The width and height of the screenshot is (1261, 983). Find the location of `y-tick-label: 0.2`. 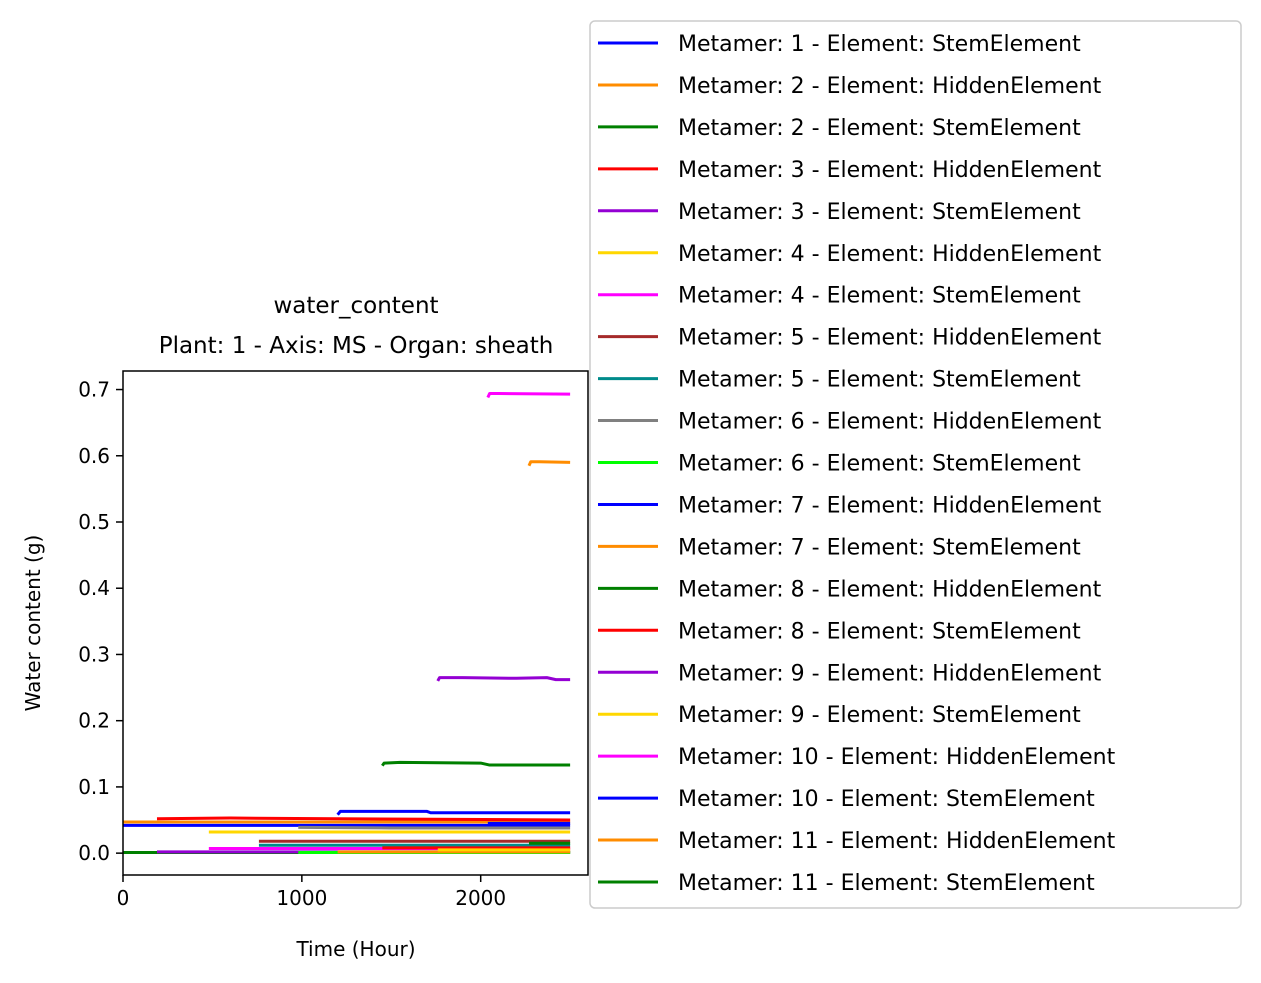

y-tick-label: 0.2 is located at coordinates (94, 721).